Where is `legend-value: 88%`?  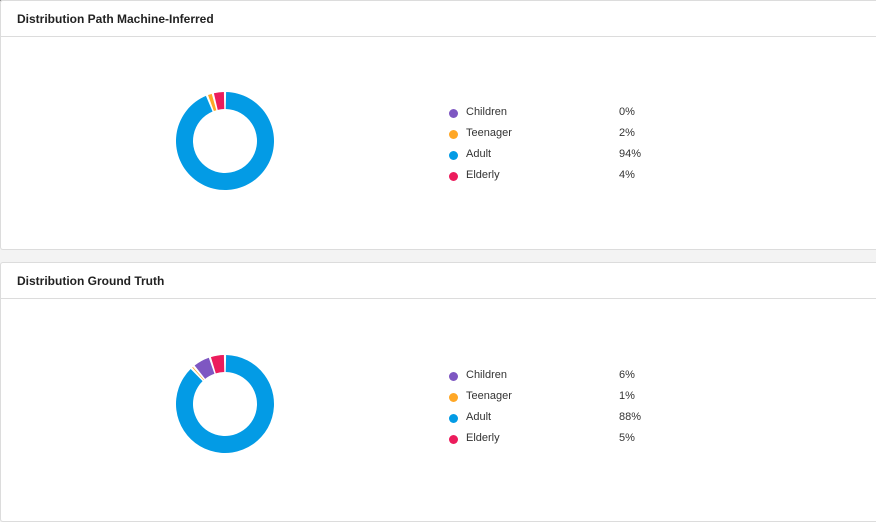 legend-value: 88% is located at coordinates (630, 417).